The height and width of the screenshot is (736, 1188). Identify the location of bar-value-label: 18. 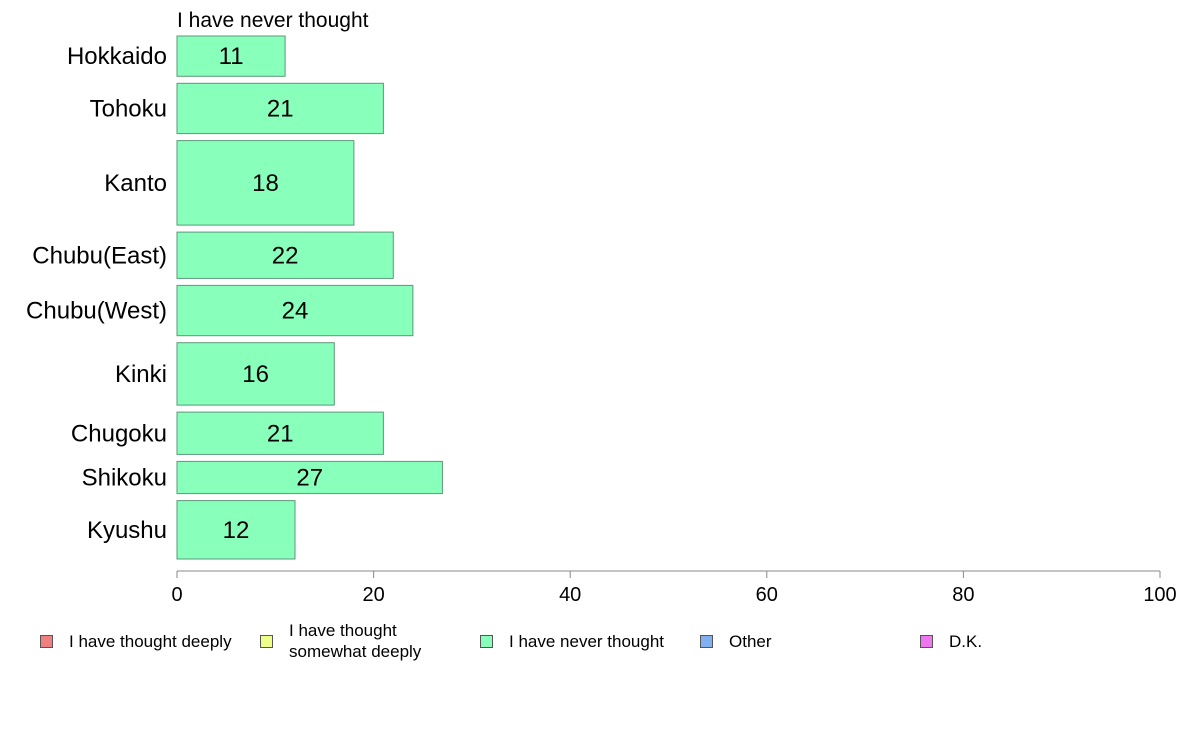
(265, 183).